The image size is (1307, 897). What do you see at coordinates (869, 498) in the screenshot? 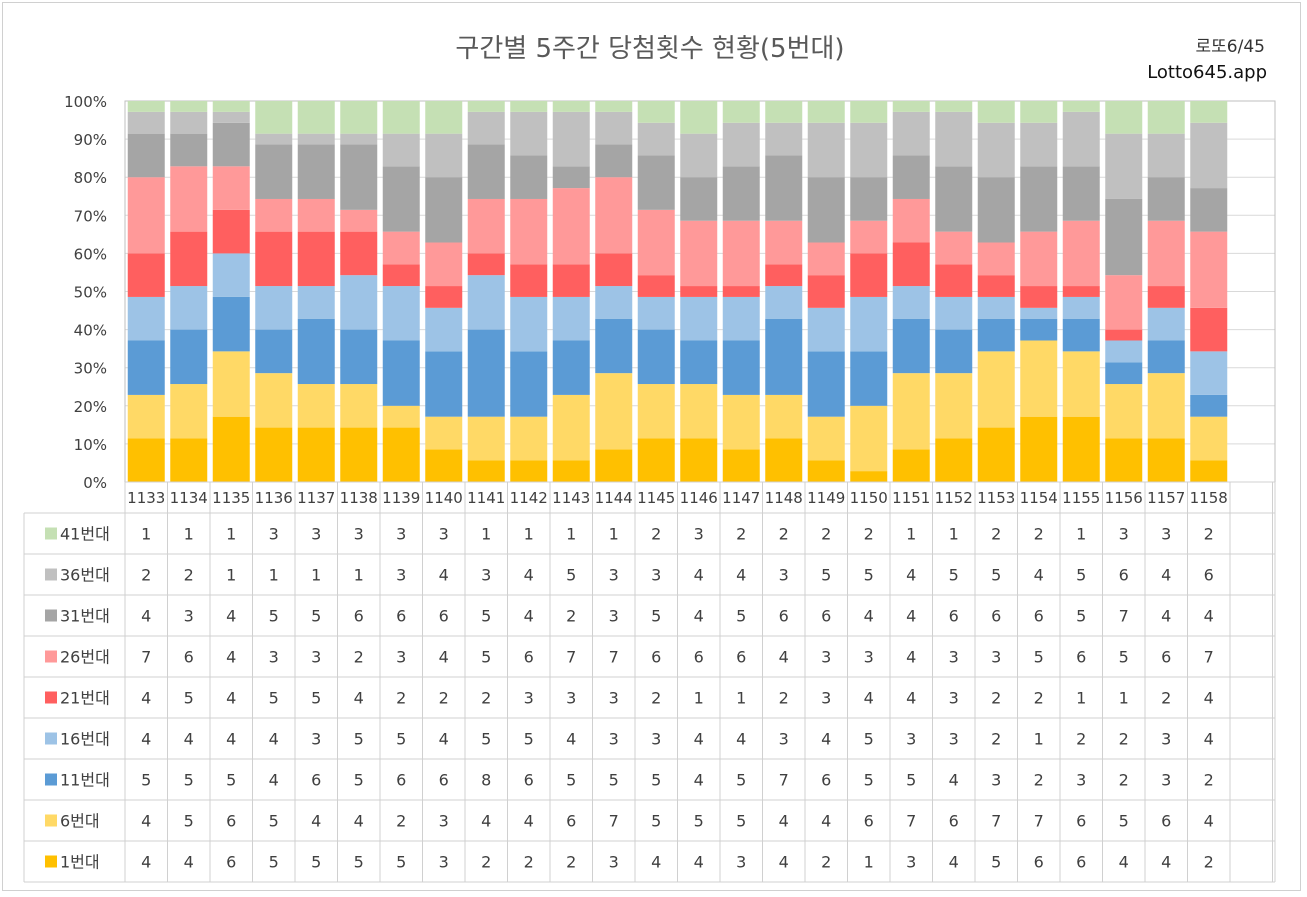
I see `category-label: 1150` at bounding box center [869, 498].